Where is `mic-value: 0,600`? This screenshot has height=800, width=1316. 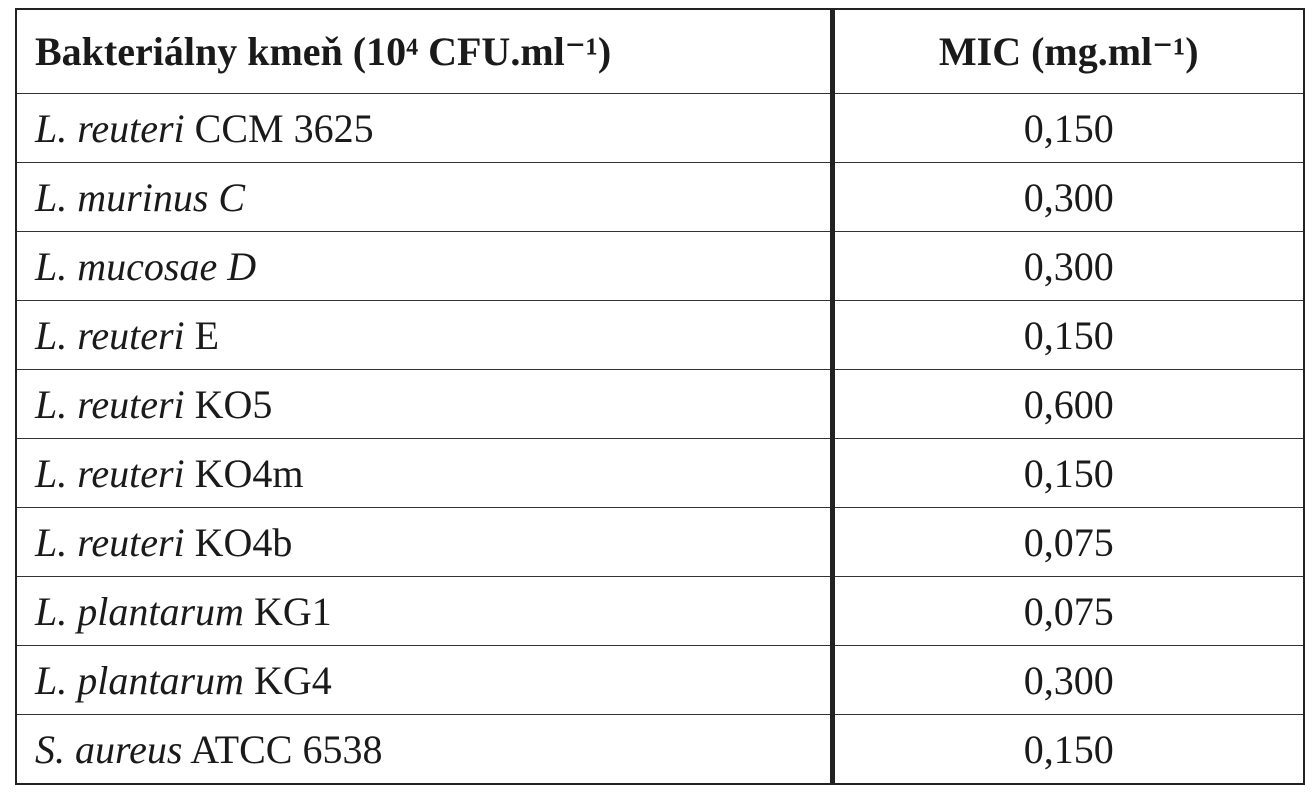 mic-value: 0,600 is located at coordinates (1066, 404).